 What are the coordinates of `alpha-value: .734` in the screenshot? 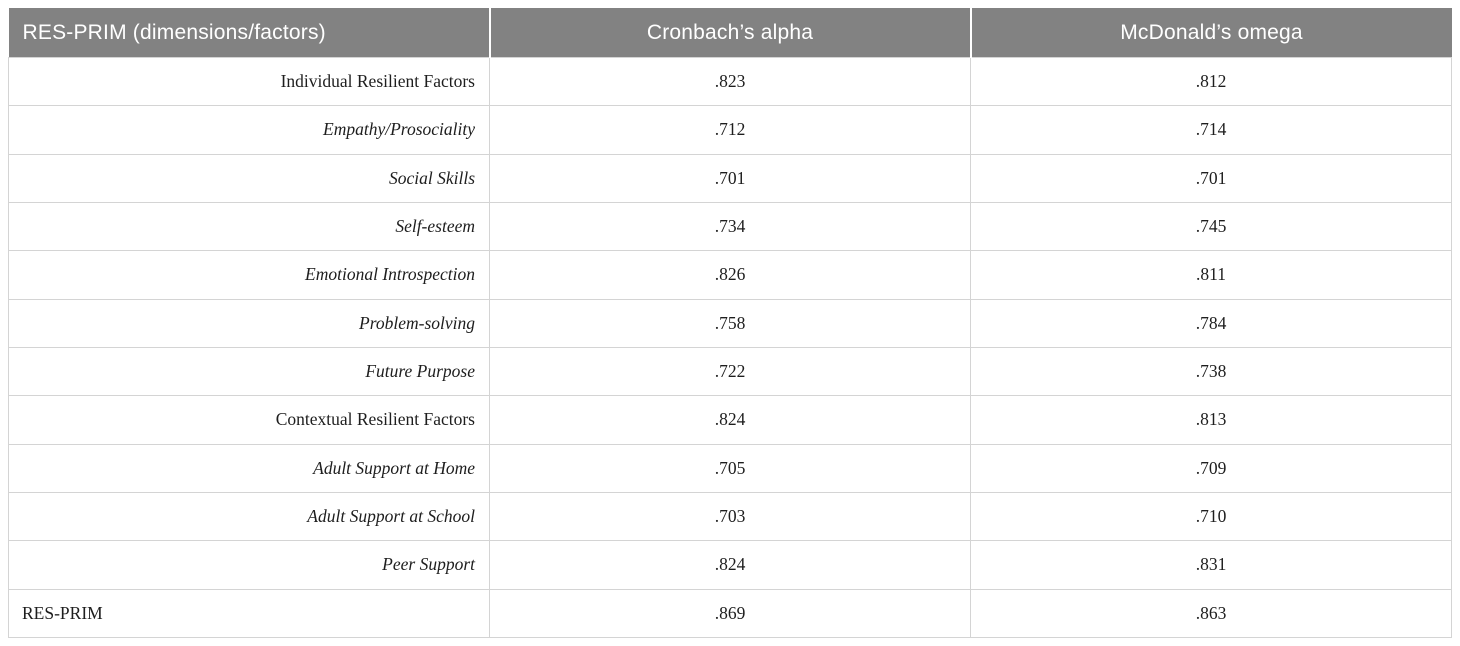 It's located at (730, 226).